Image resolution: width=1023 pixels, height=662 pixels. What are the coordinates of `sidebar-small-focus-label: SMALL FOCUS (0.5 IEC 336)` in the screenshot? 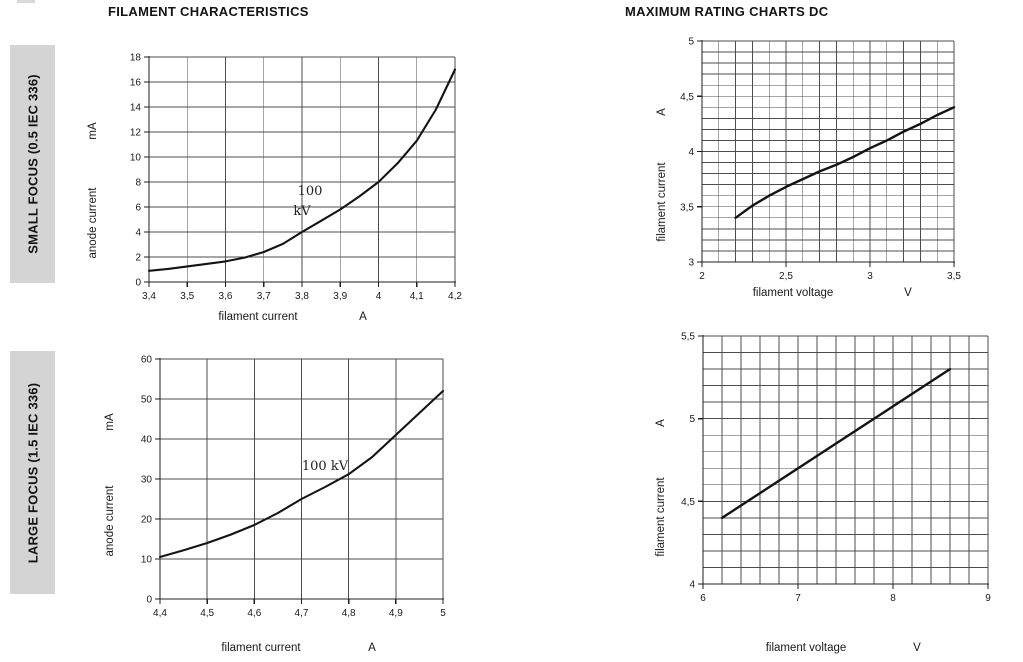 It's located at (32, 164).